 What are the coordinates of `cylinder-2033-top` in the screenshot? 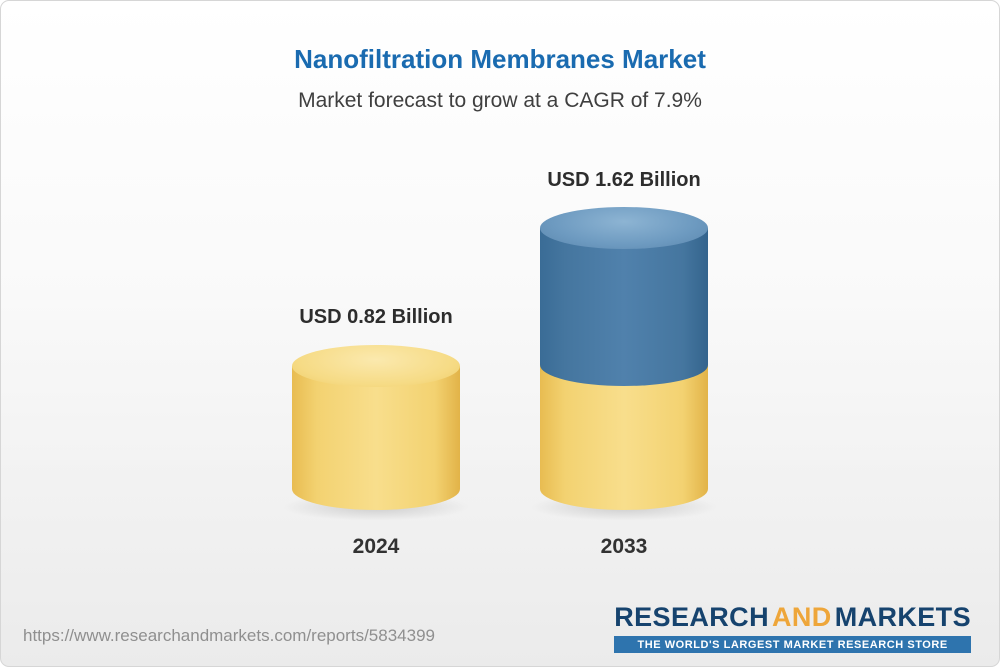 It's located at (624, 228).